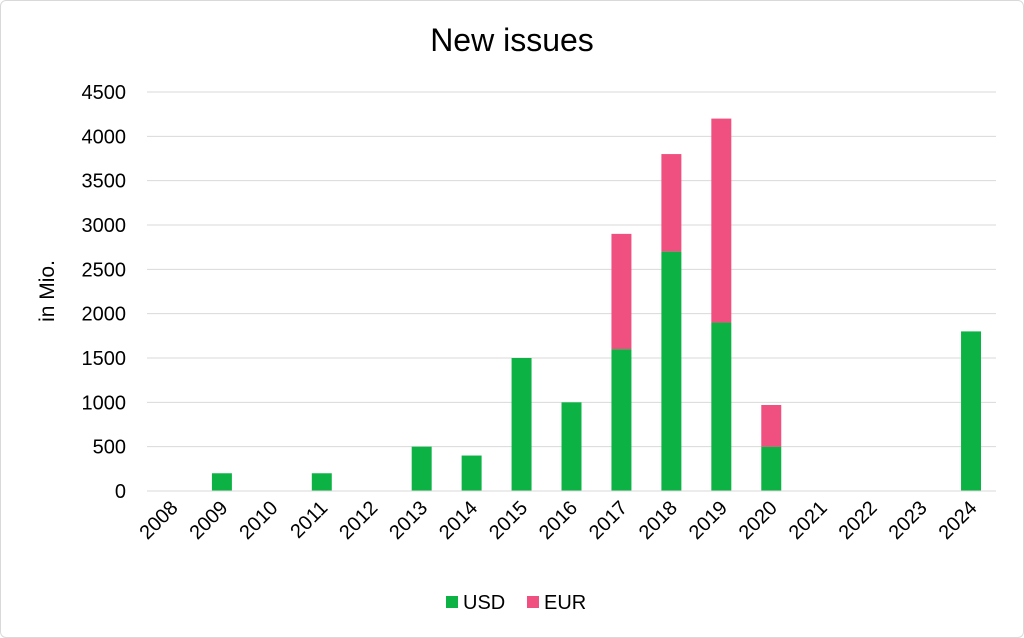 The image size is (1024, 638). Describe the element at coordinates (808, 520) in the screenshot. I see `x-tick-label: 2021` at that location.